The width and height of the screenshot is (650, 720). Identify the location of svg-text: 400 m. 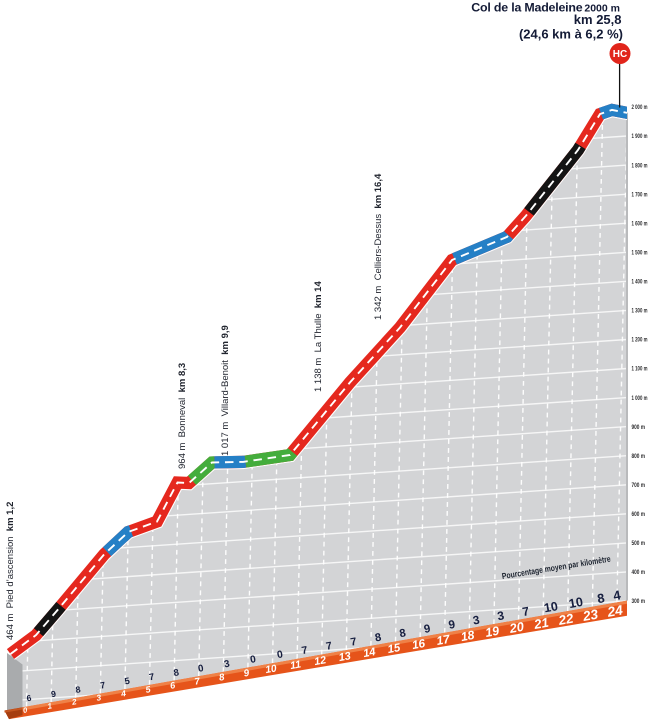
(639, 572).